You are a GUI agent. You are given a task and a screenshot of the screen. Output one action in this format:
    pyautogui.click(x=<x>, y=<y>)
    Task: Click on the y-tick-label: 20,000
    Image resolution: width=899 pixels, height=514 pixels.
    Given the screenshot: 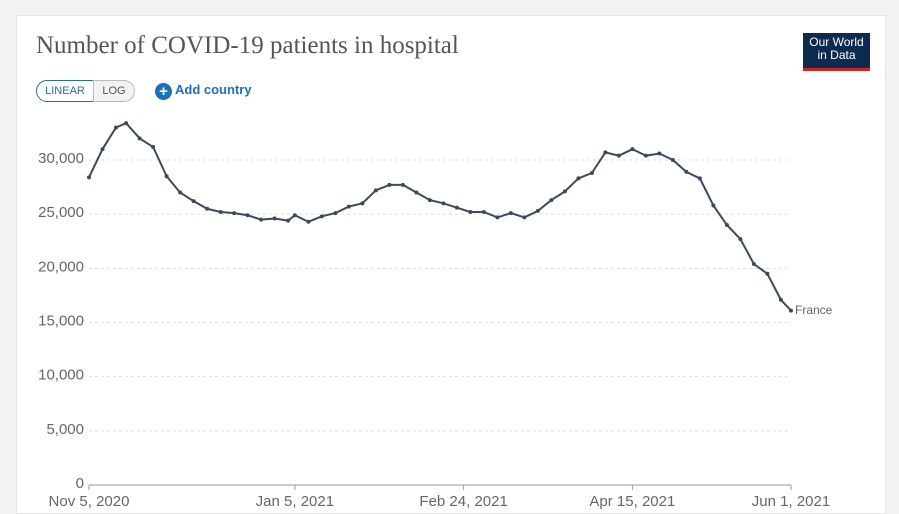 What is the action you would take?
    pyautogui.click(x=61, y=266)
    